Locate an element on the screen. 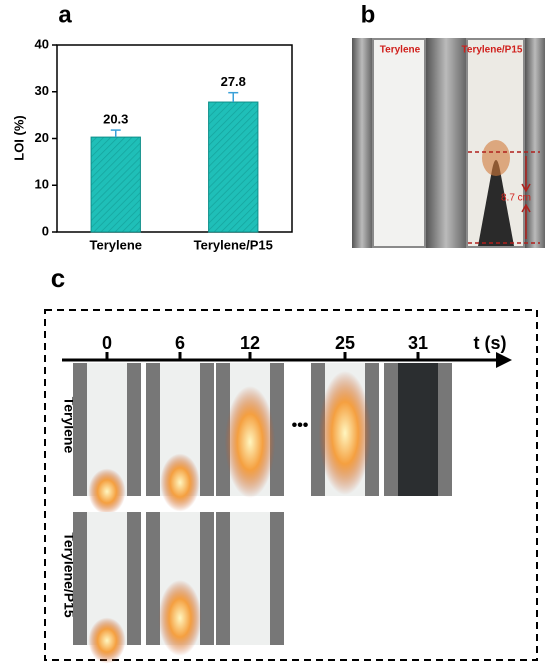 The width and height of the screenshot is (550, 670). panel-label: c is located at coordinates (58, 278).